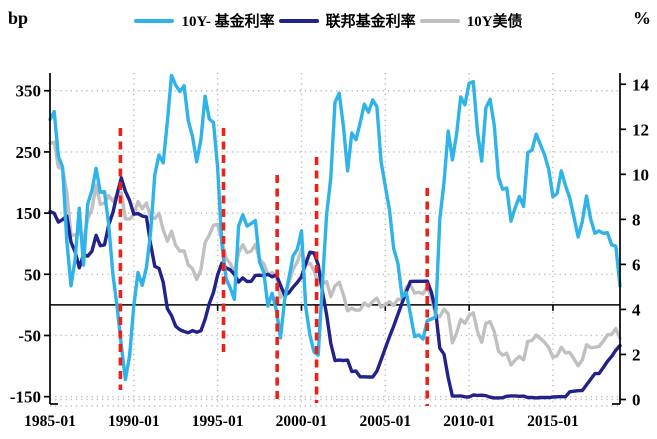 This screenshot has height=439, width=657. I want to click on legend-item-10y-minus-ffr: 10Y- 基金利率, so click(204, 20).